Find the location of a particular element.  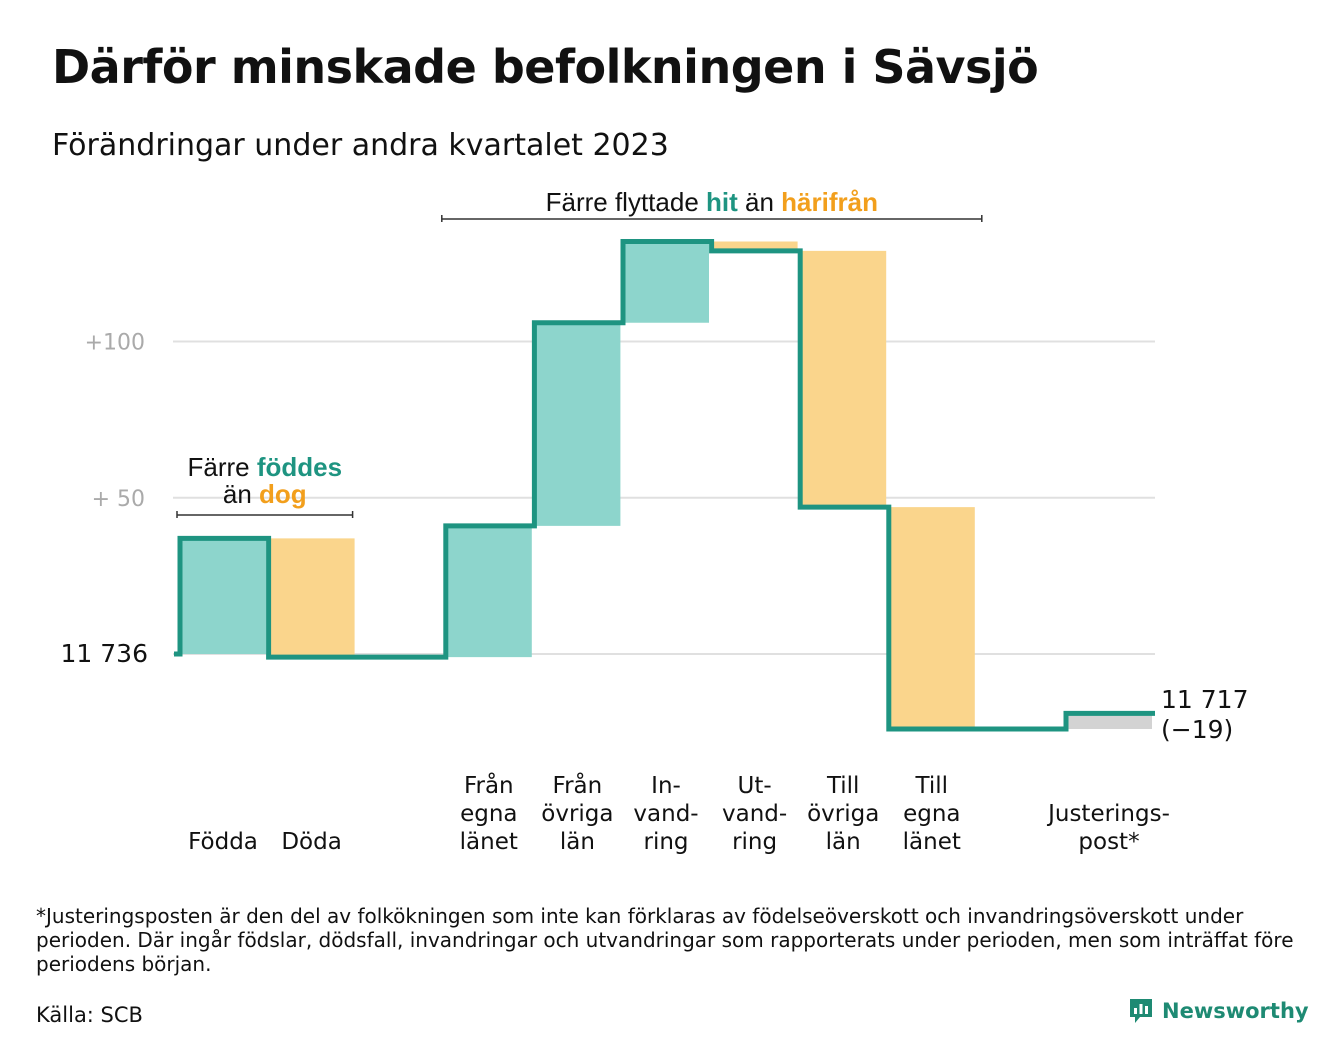

category-label: Födda is located at coordinates (223, 842).